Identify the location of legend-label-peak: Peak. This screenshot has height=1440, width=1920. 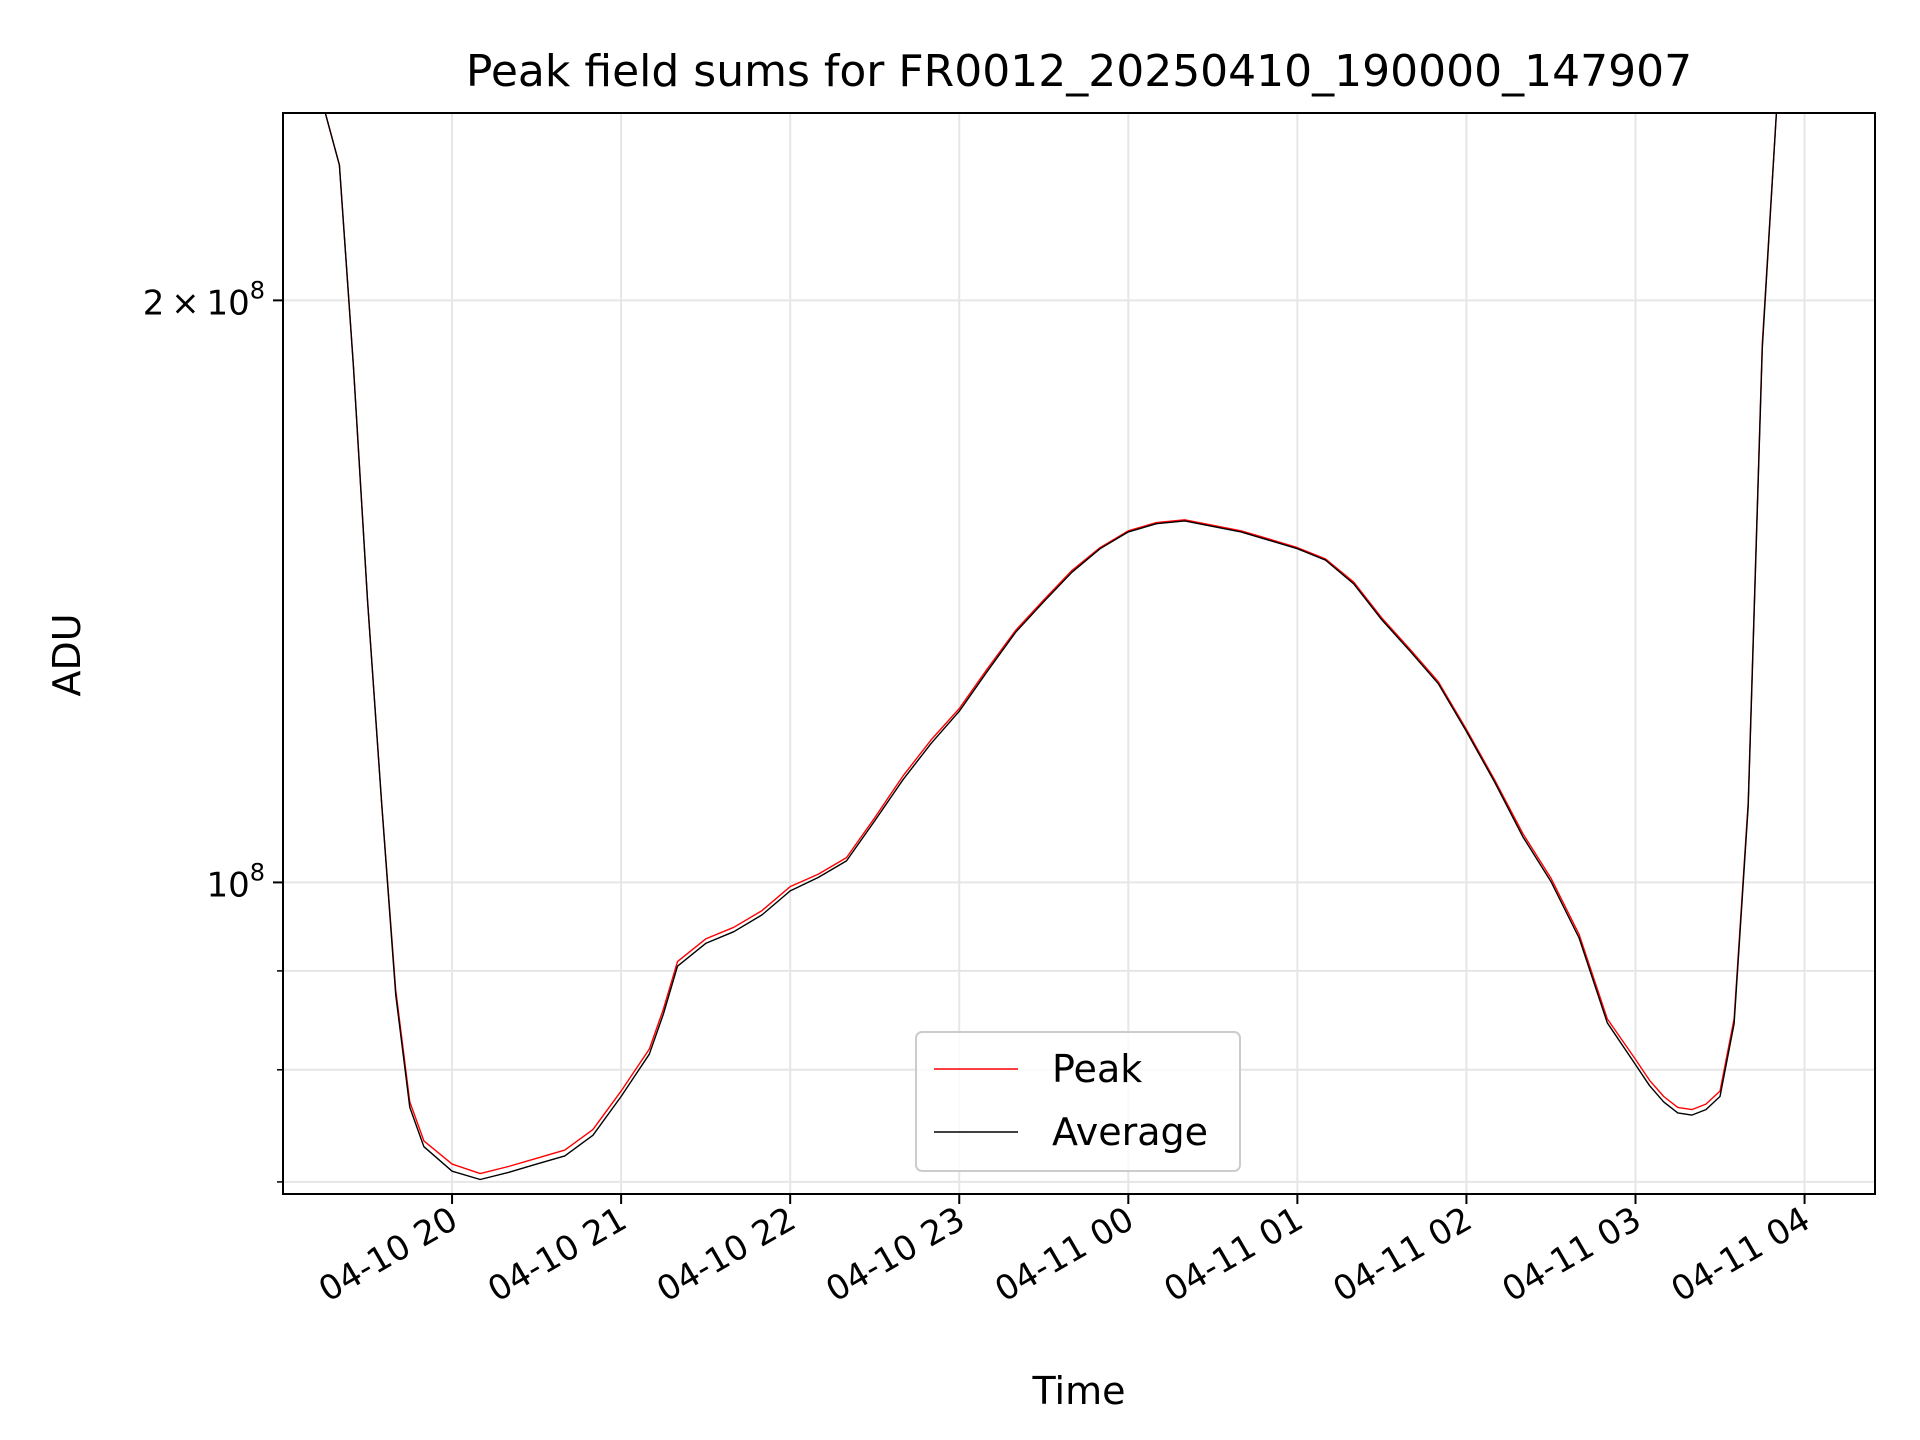
(1097, 1069).